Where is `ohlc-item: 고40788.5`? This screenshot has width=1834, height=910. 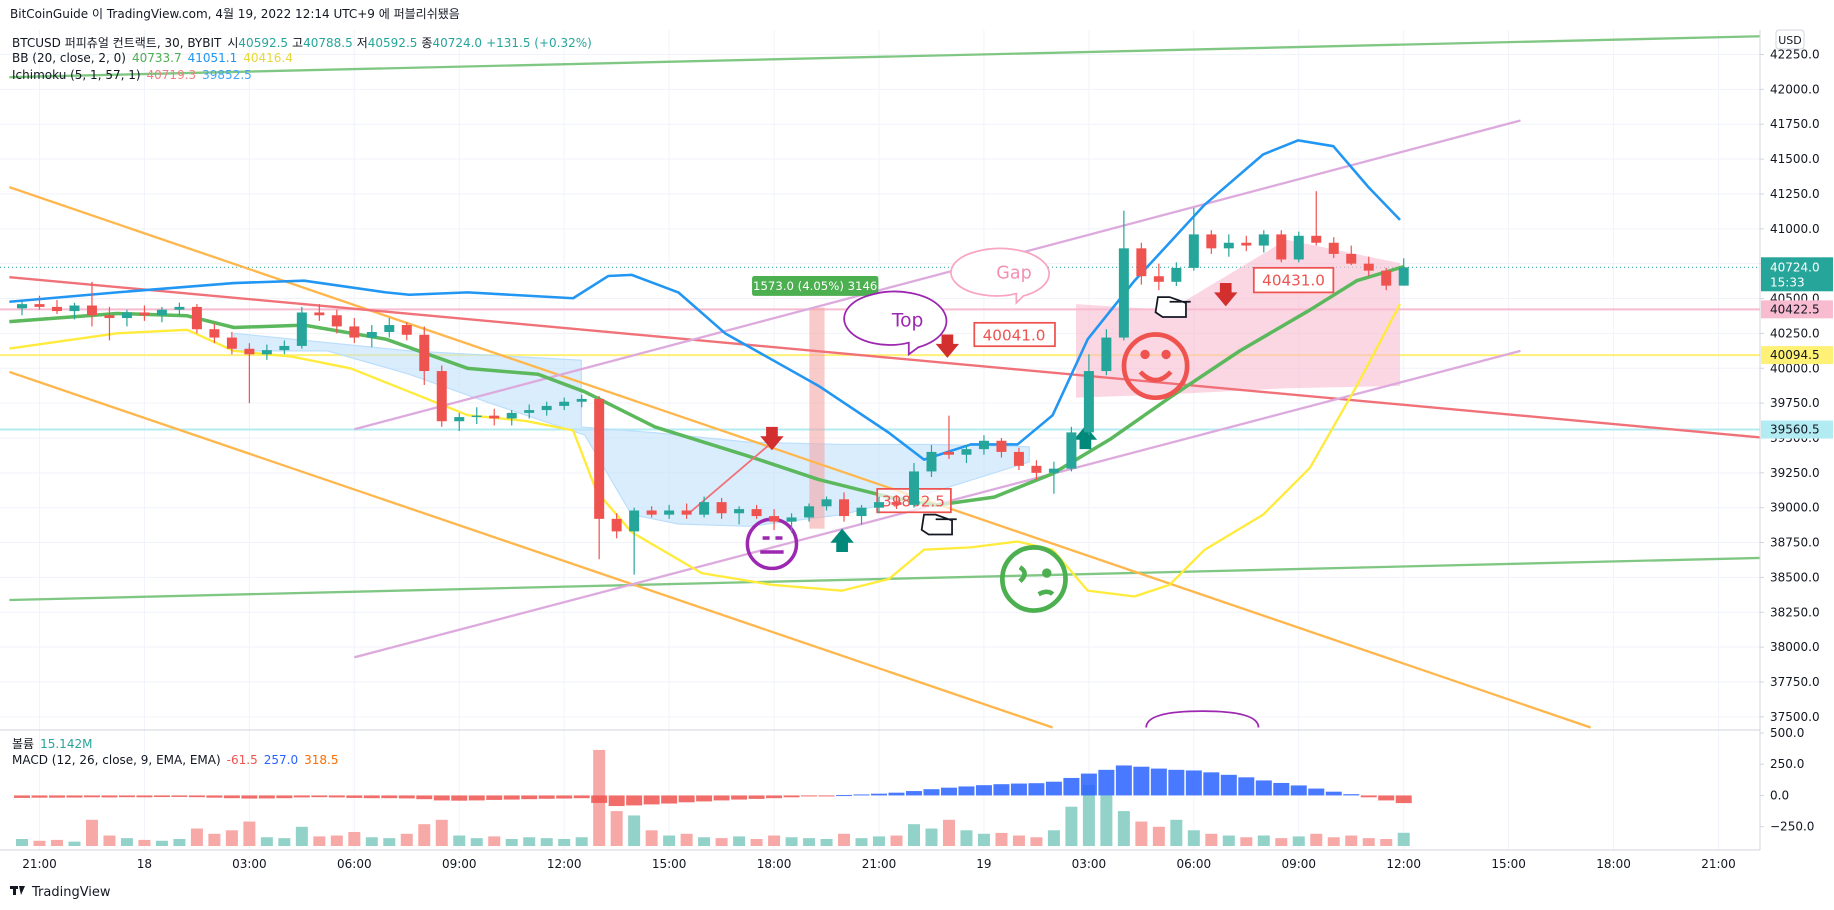 ohlc-item: 고40788.5 is located at coordinates (322, 43).